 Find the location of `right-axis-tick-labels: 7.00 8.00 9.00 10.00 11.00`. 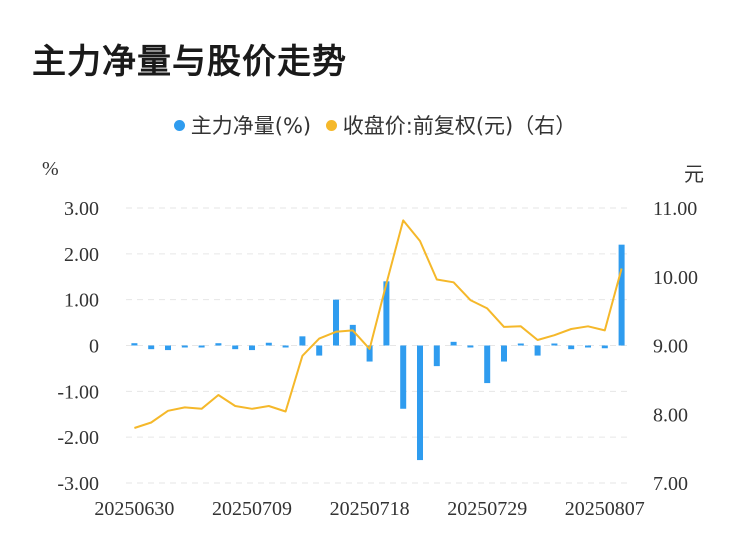

right-axis-tick-labels: 7.00 8.00 9.00 10.00 11.00 is located at coordinates (675, 346).